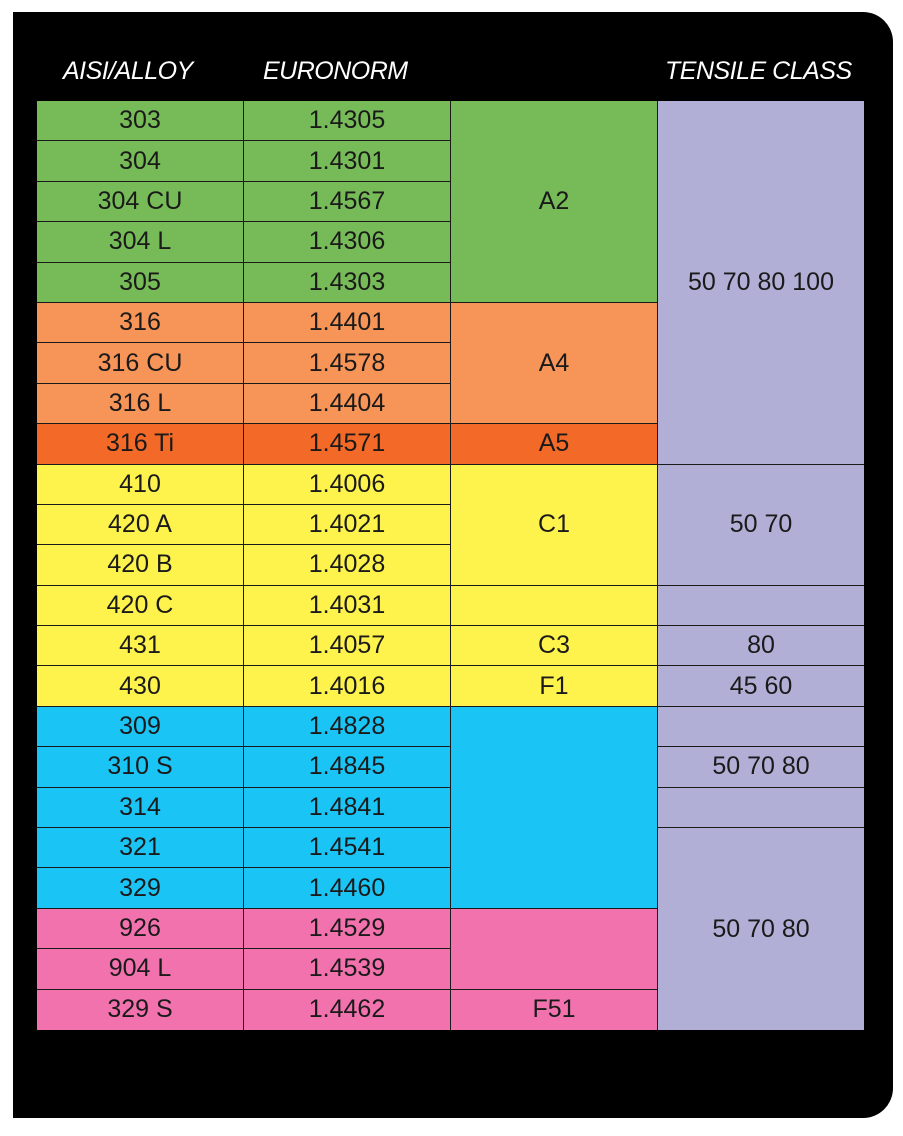  I want to click on header-euronorm: EURONORM, so click(335, 71).